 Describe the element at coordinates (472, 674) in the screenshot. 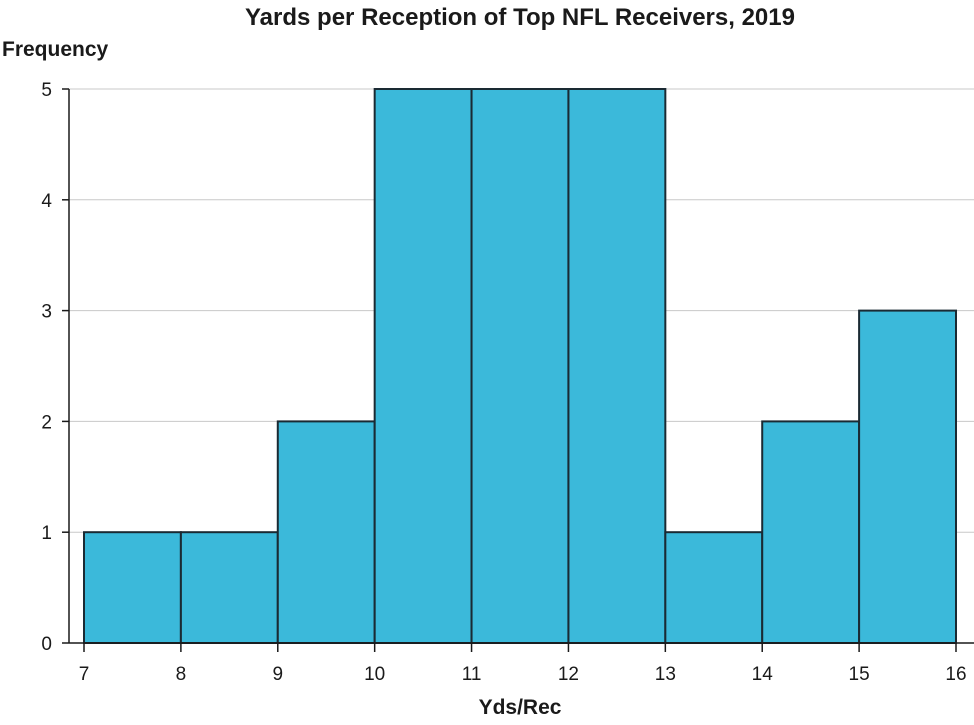

I see `x-tick-label-11: 11` at that location.